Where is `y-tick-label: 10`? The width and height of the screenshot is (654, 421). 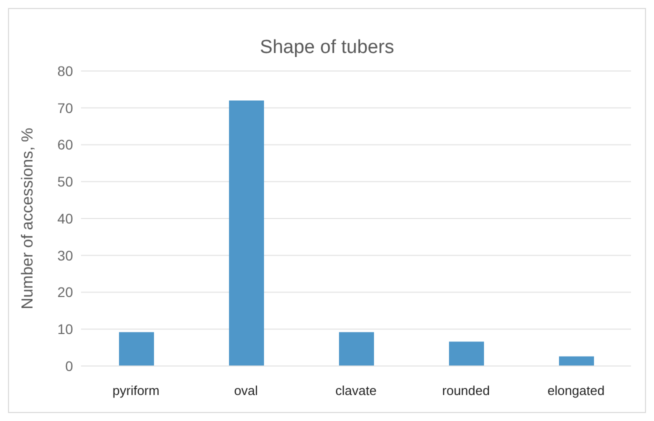
y-tick-label: 10 is located at coordinates (65, 329).